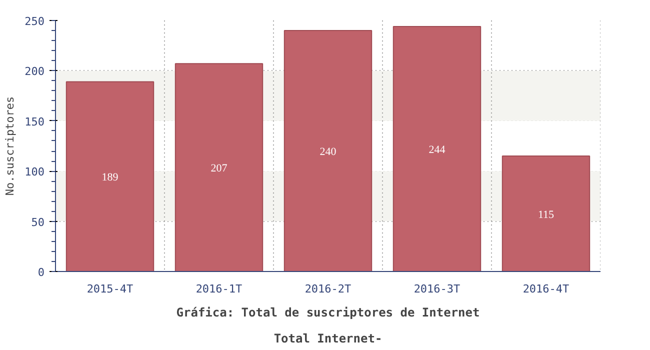 The image size is (650, 350). I want to click on y-axis-title: No.suscriptores, so click(10, 146).